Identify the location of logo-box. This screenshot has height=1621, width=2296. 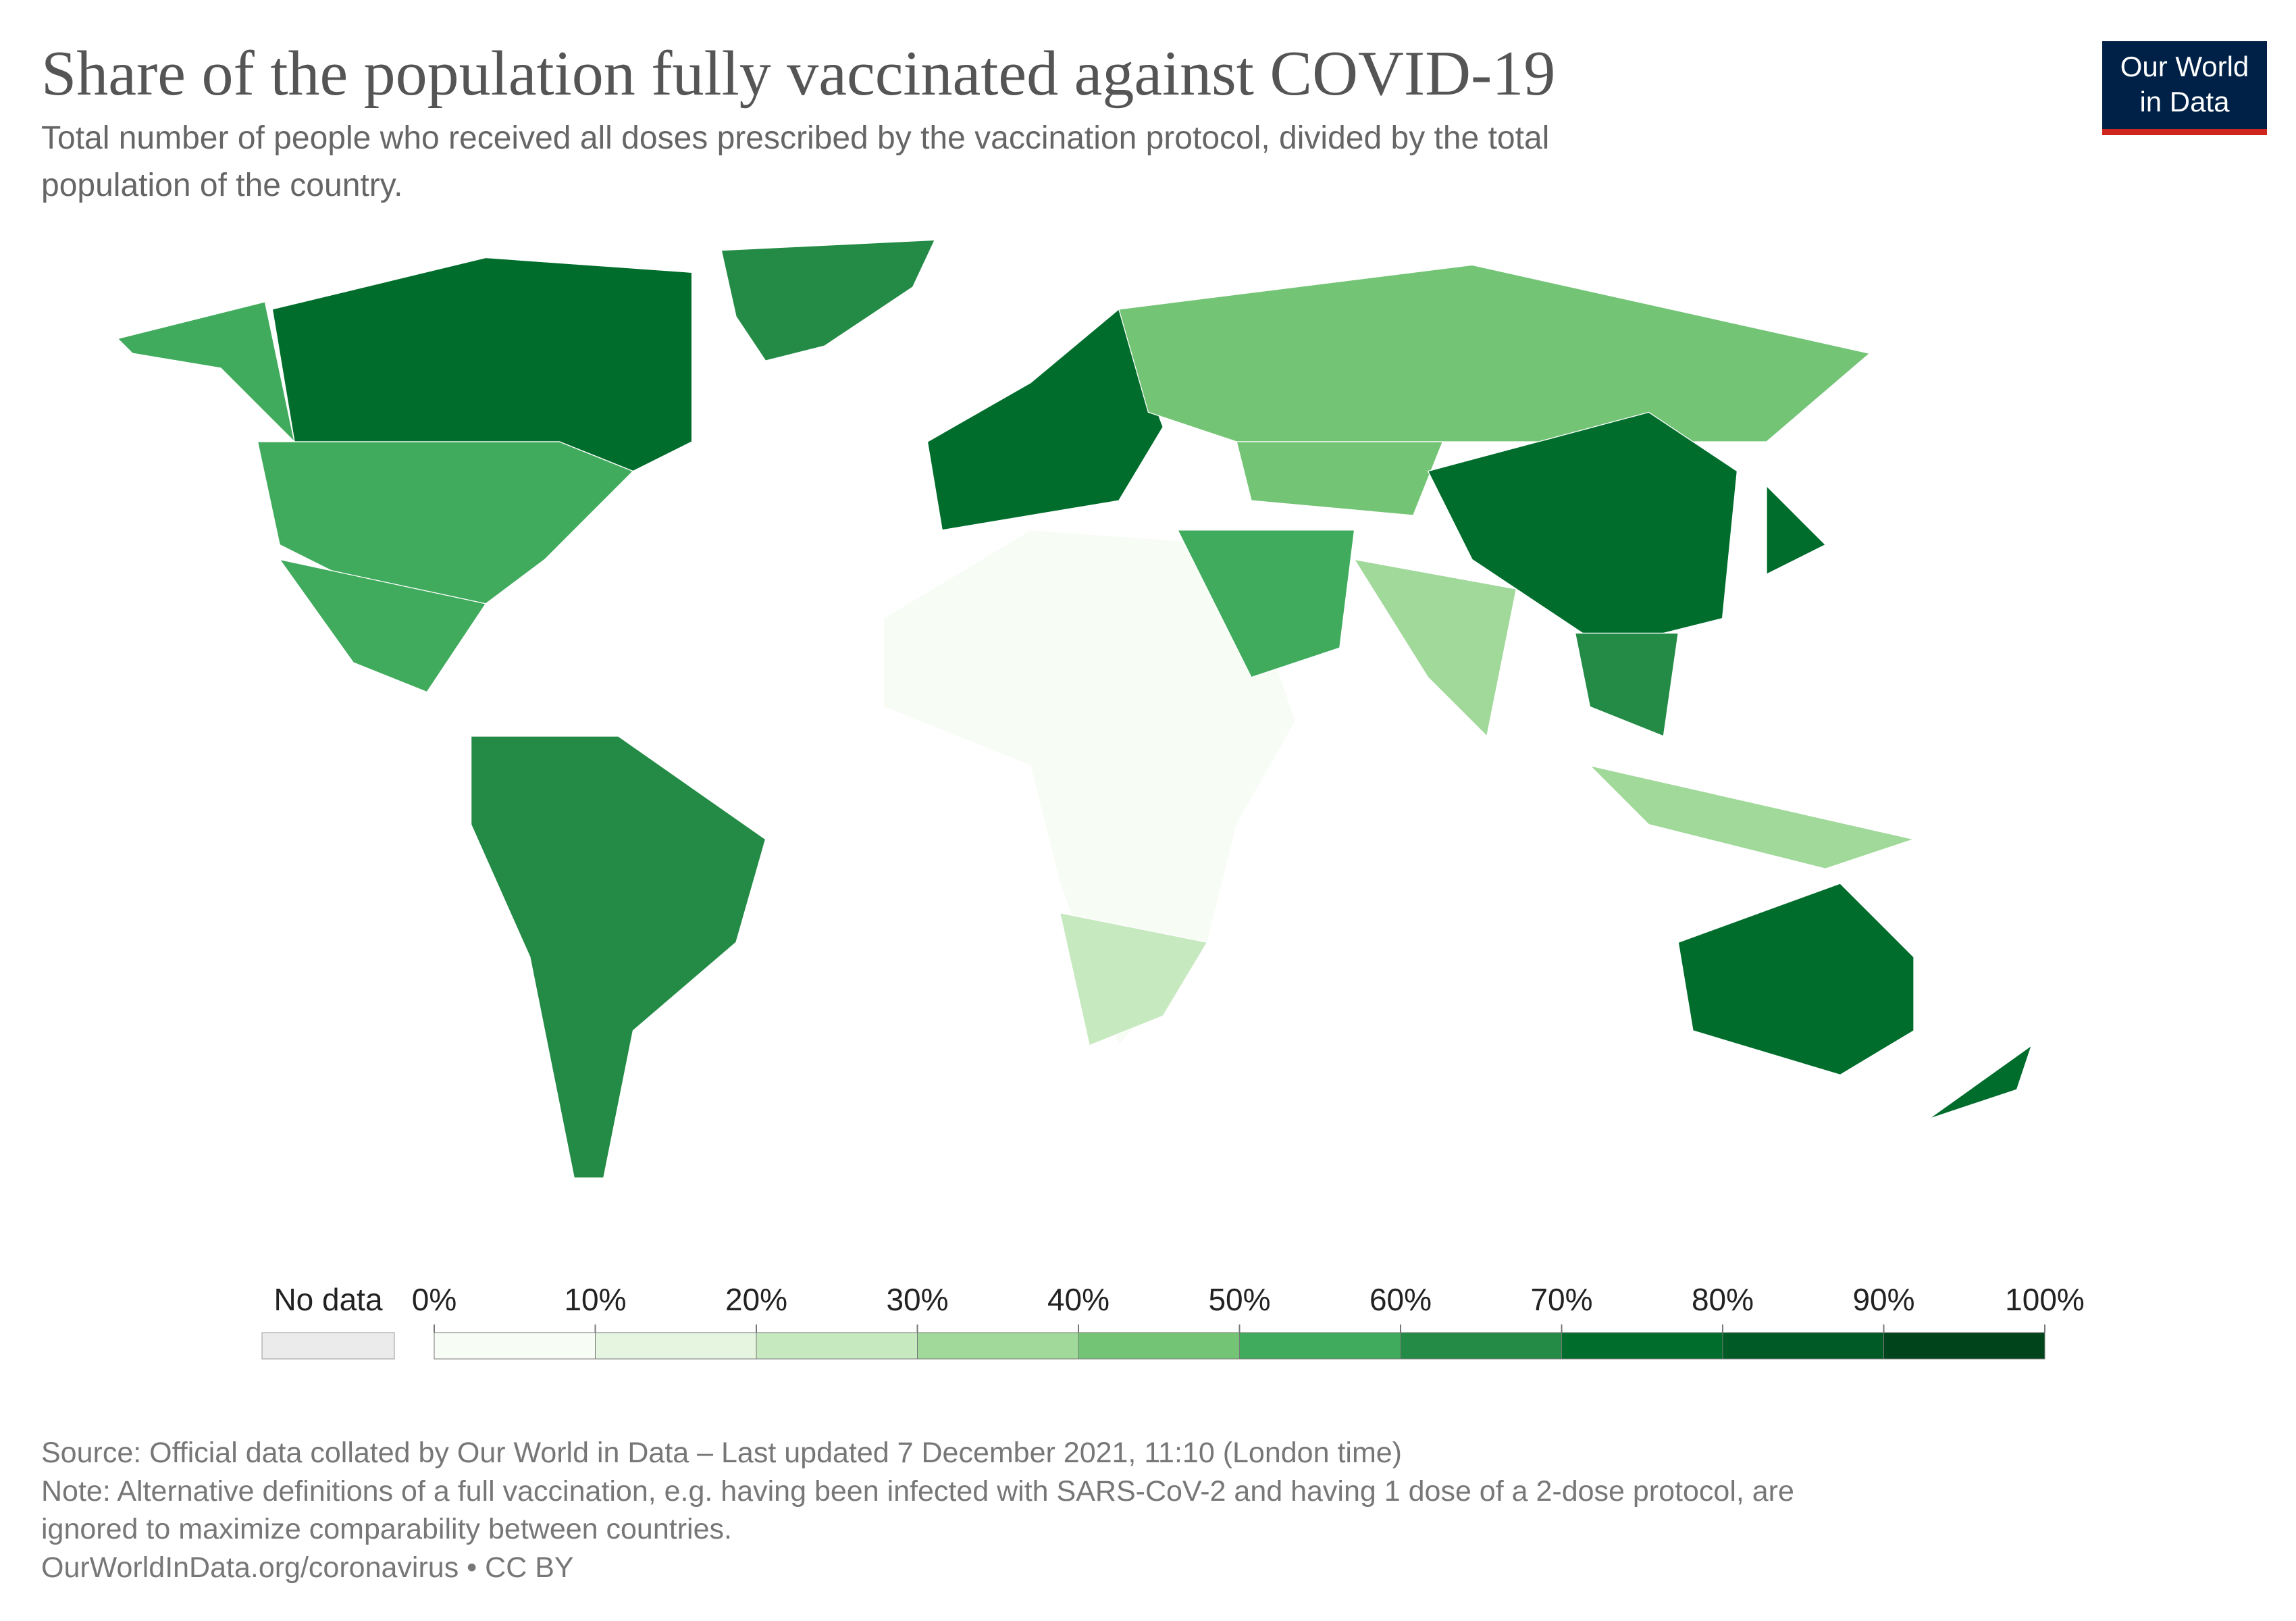
(2184, 85).